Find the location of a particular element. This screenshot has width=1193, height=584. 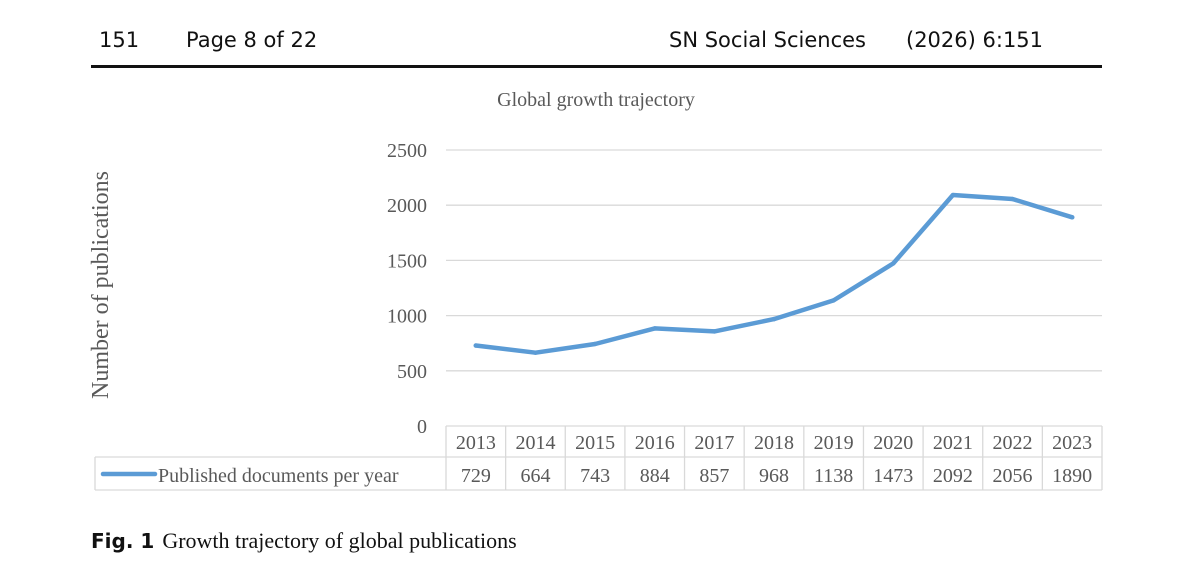

x-tick-label: 2023 is located at coordinates (1072, 443).